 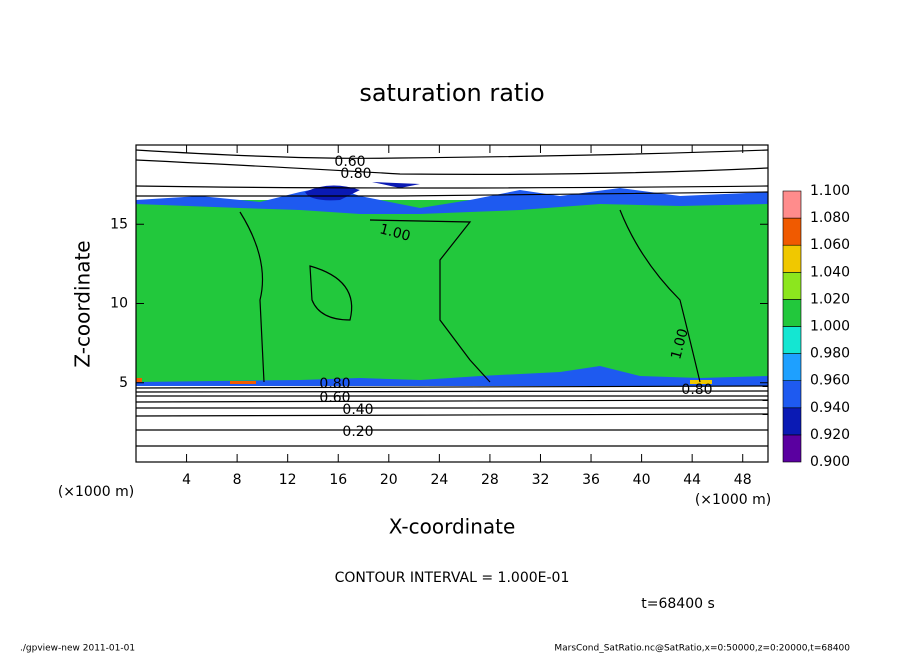 What do you see at coordinates (357, 410) in the screenshot?
I see `contour-label: 0.40` at bounding box center [357, 410].